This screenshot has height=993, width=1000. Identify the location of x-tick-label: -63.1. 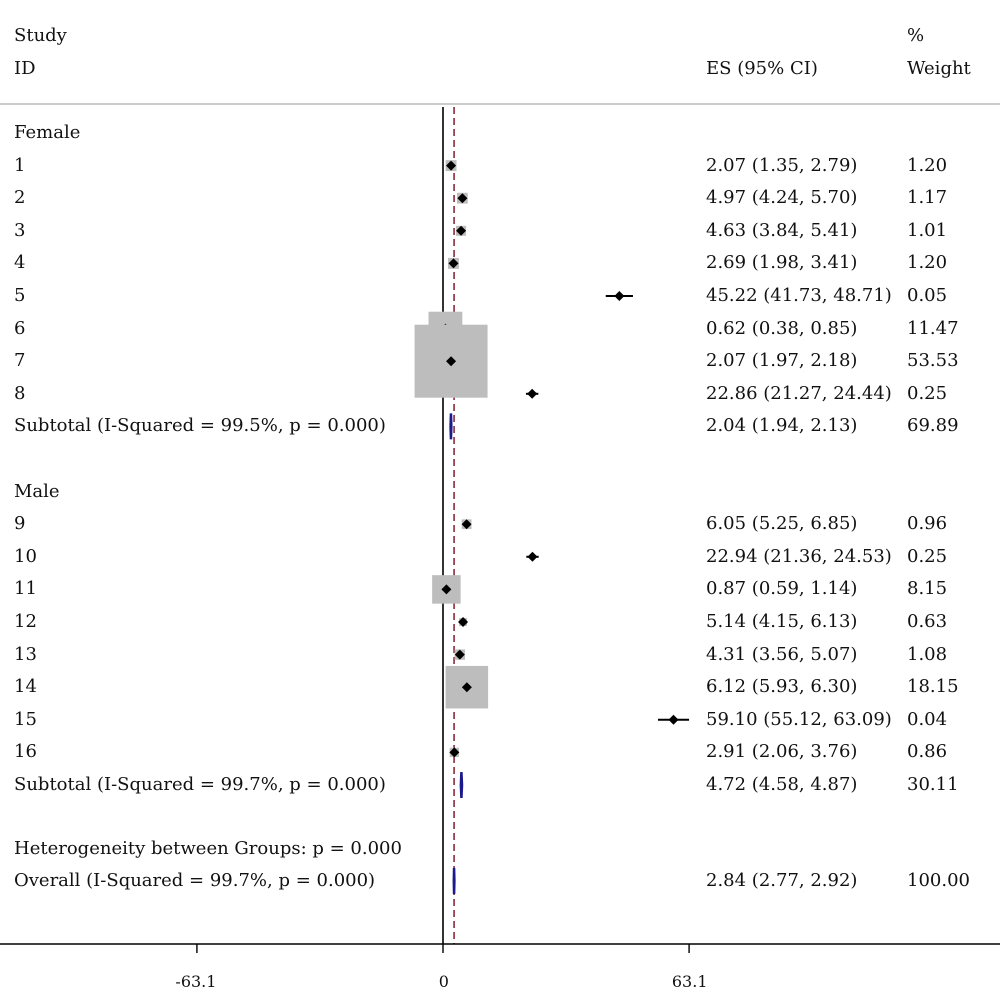
(196, 981).